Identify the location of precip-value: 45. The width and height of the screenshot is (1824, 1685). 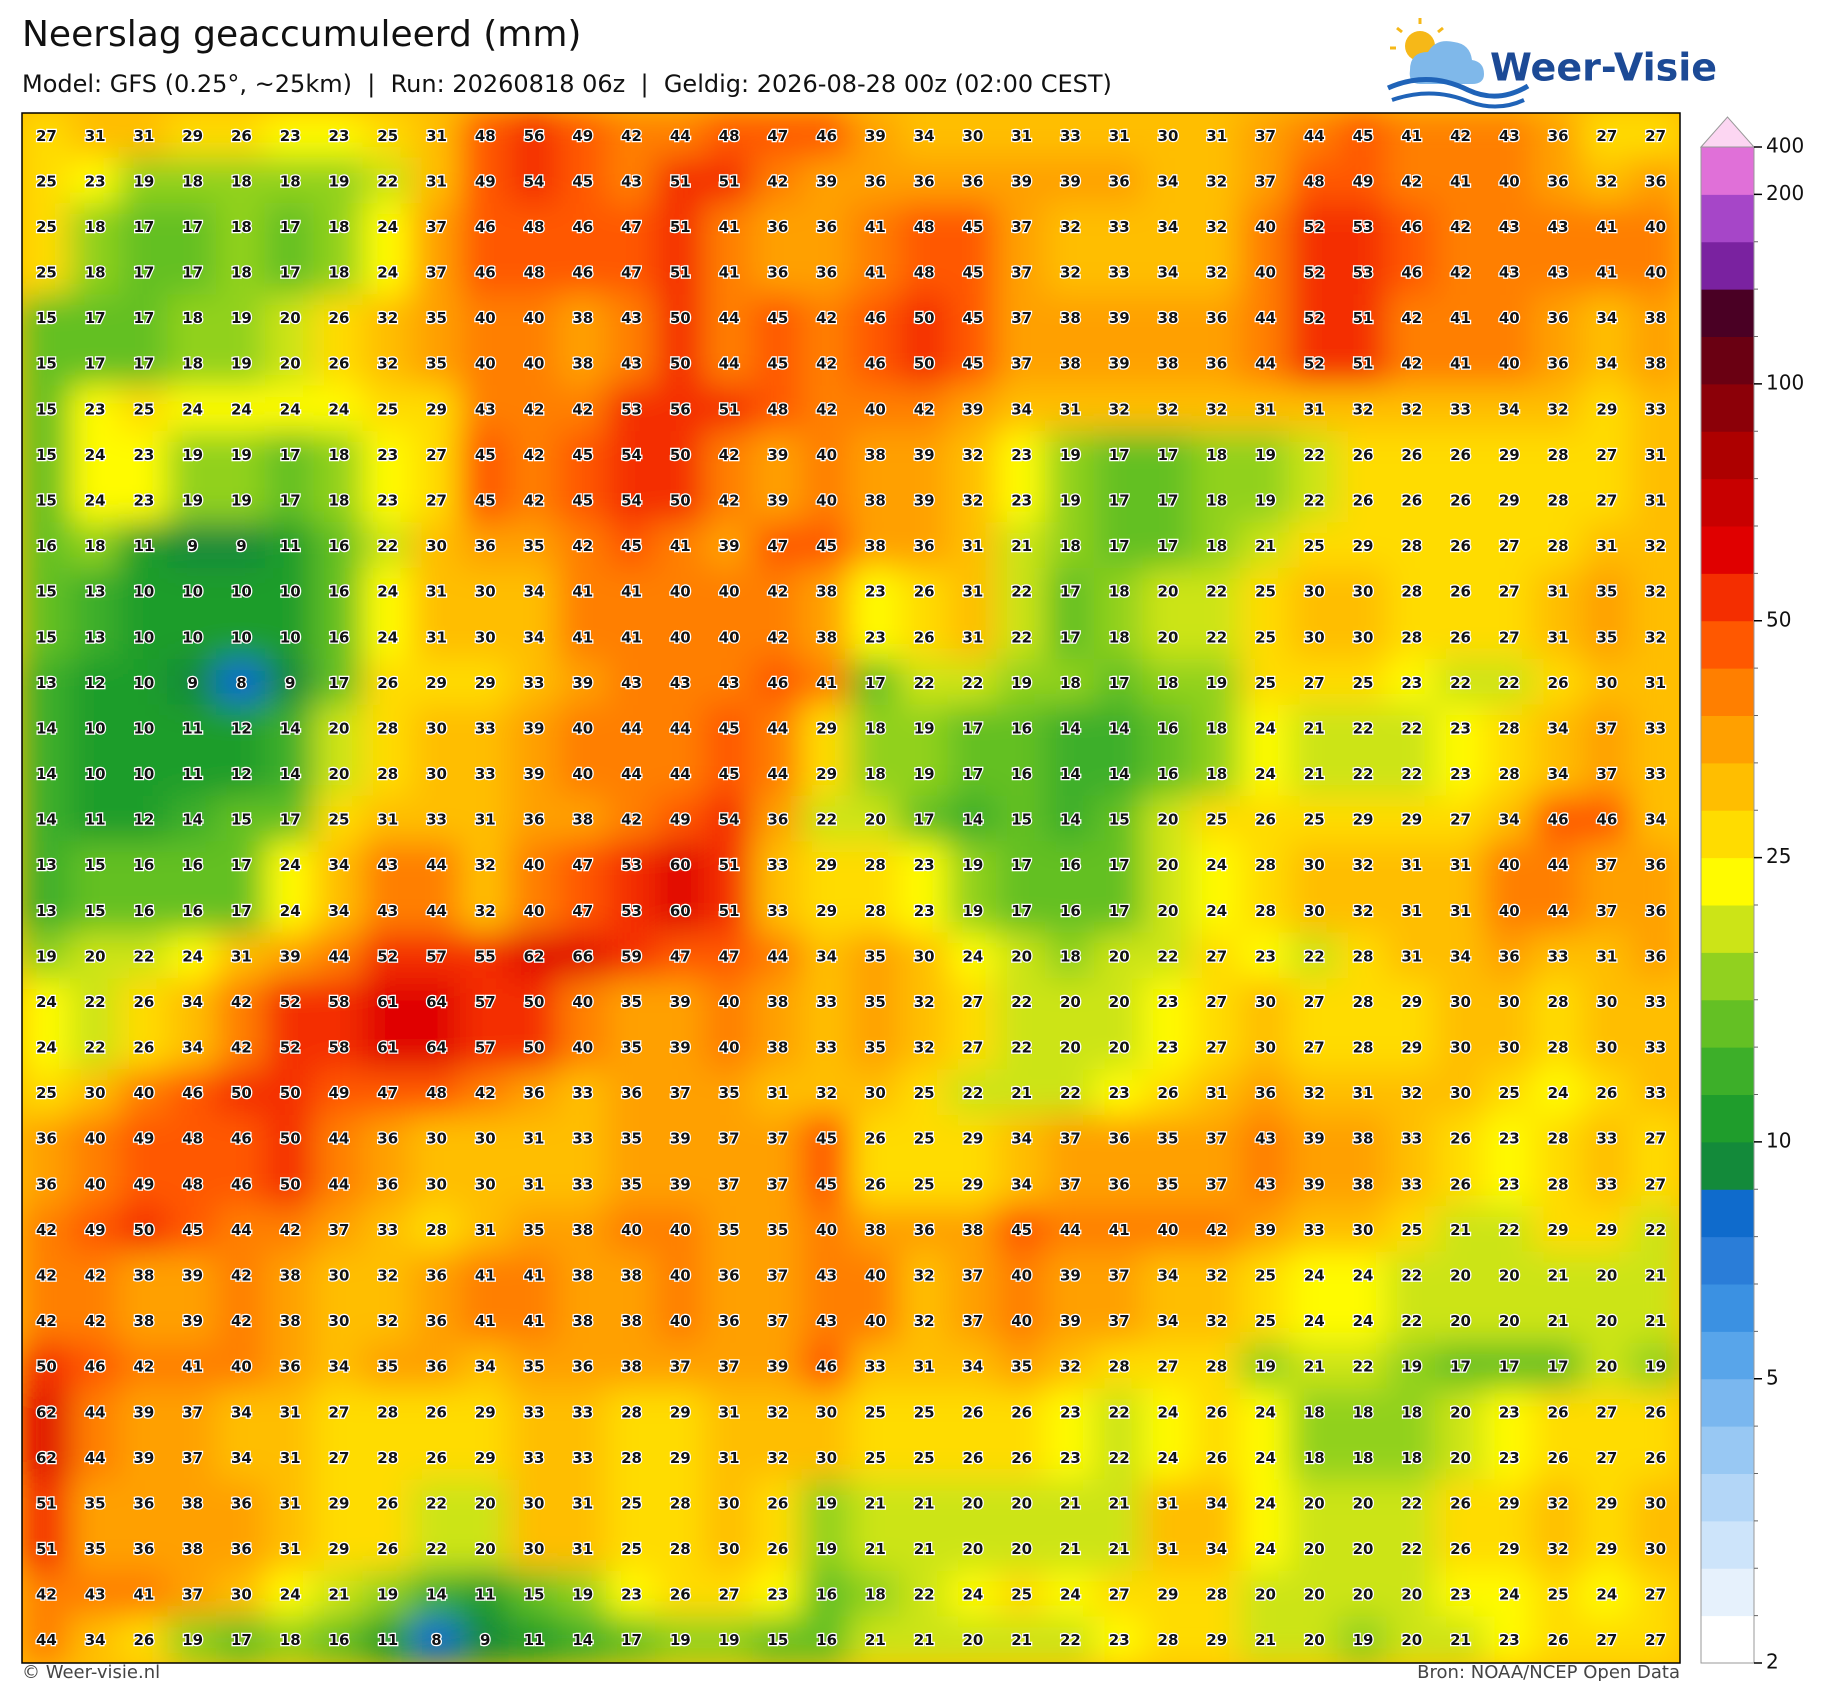
(729, 774).